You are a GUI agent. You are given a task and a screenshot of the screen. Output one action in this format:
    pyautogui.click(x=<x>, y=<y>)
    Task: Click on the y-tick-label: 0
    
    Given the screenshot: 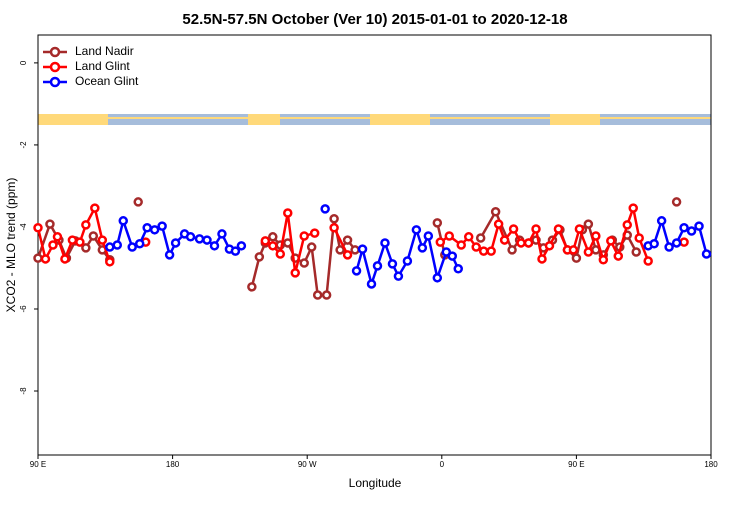 What is the action you would take?
    pyautogui.click(x=23, y=62)
    